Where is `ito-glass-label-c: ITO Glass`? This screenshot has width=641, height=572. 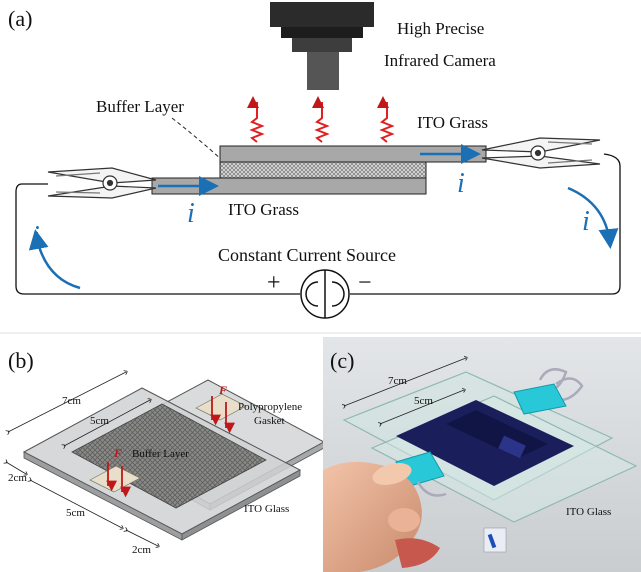
ito-glass-label-c: ITO Glass is located at coordinates (588, 512).